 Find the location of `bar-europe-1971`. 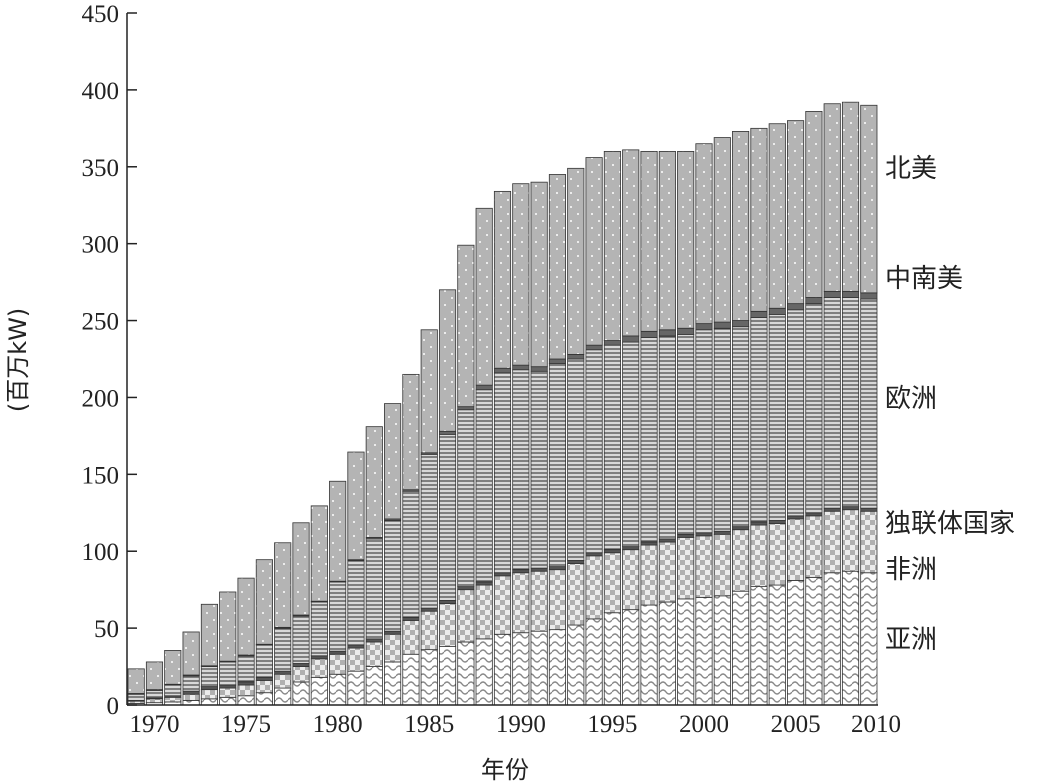

bar-europe-1971 is located at coordinates (173, 690).